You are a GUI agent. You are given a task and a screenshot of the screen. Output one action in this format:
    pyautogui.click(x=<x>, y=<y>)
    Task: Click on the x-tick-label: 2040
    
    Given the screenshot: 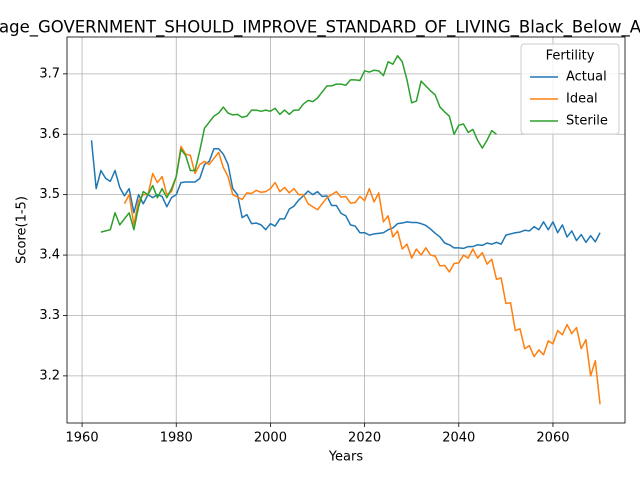 What is the action you would take?
    pyautogui.click(x=458, y=438)
    